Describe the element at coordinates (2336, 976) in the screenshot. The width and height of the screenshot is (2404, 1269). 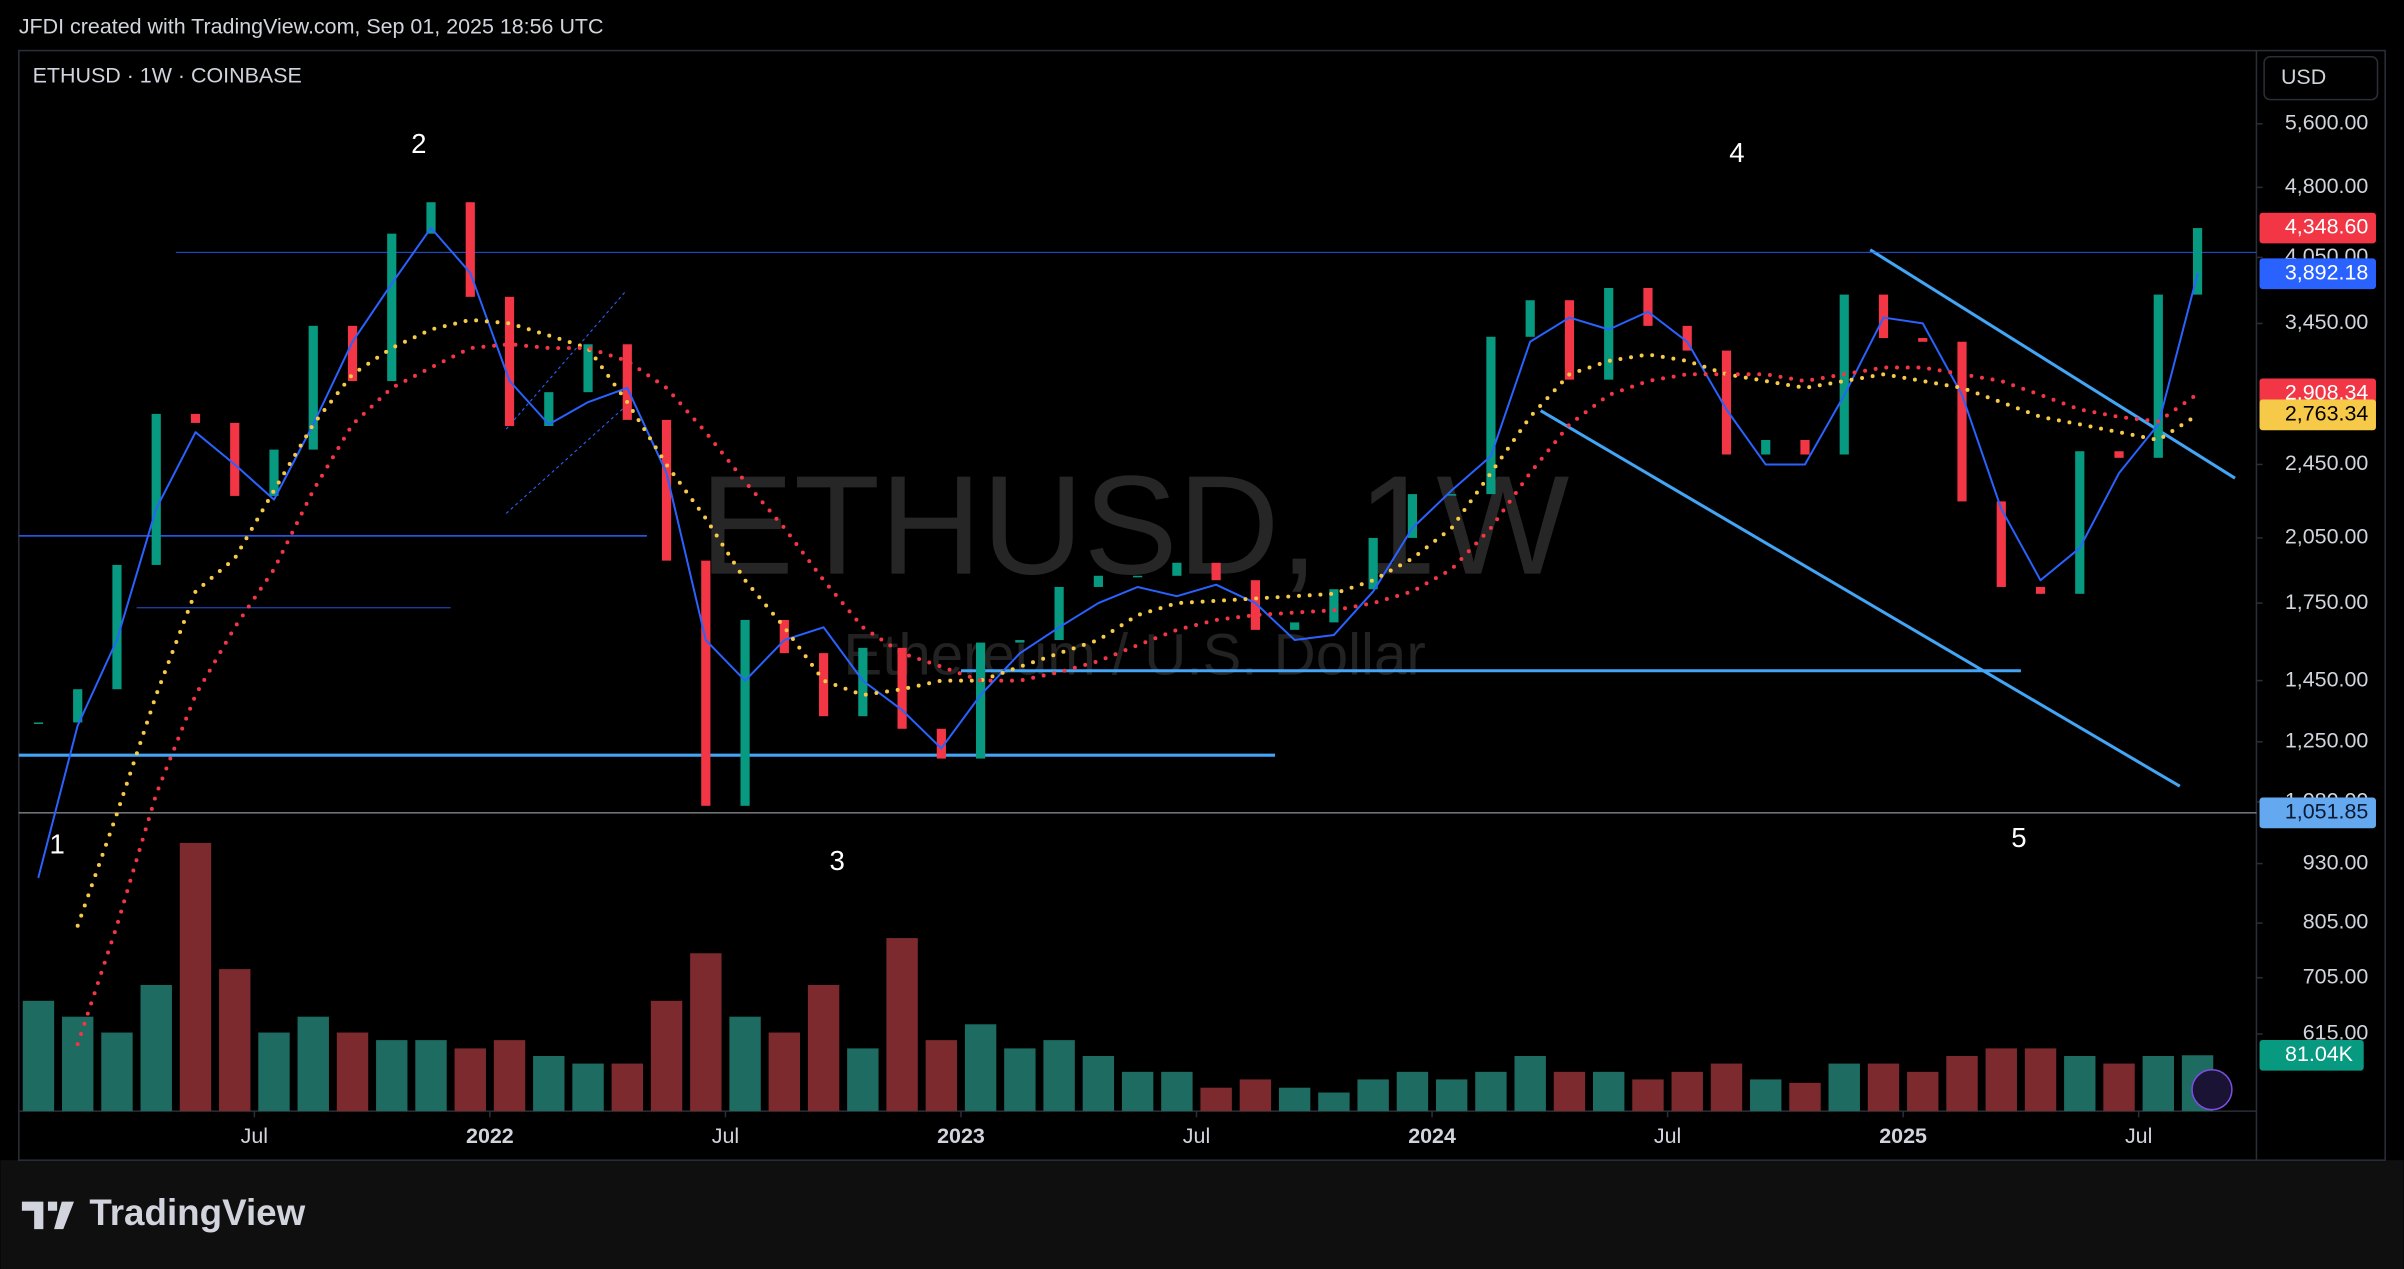
I see `y-tick-label: 705.00` at that location.